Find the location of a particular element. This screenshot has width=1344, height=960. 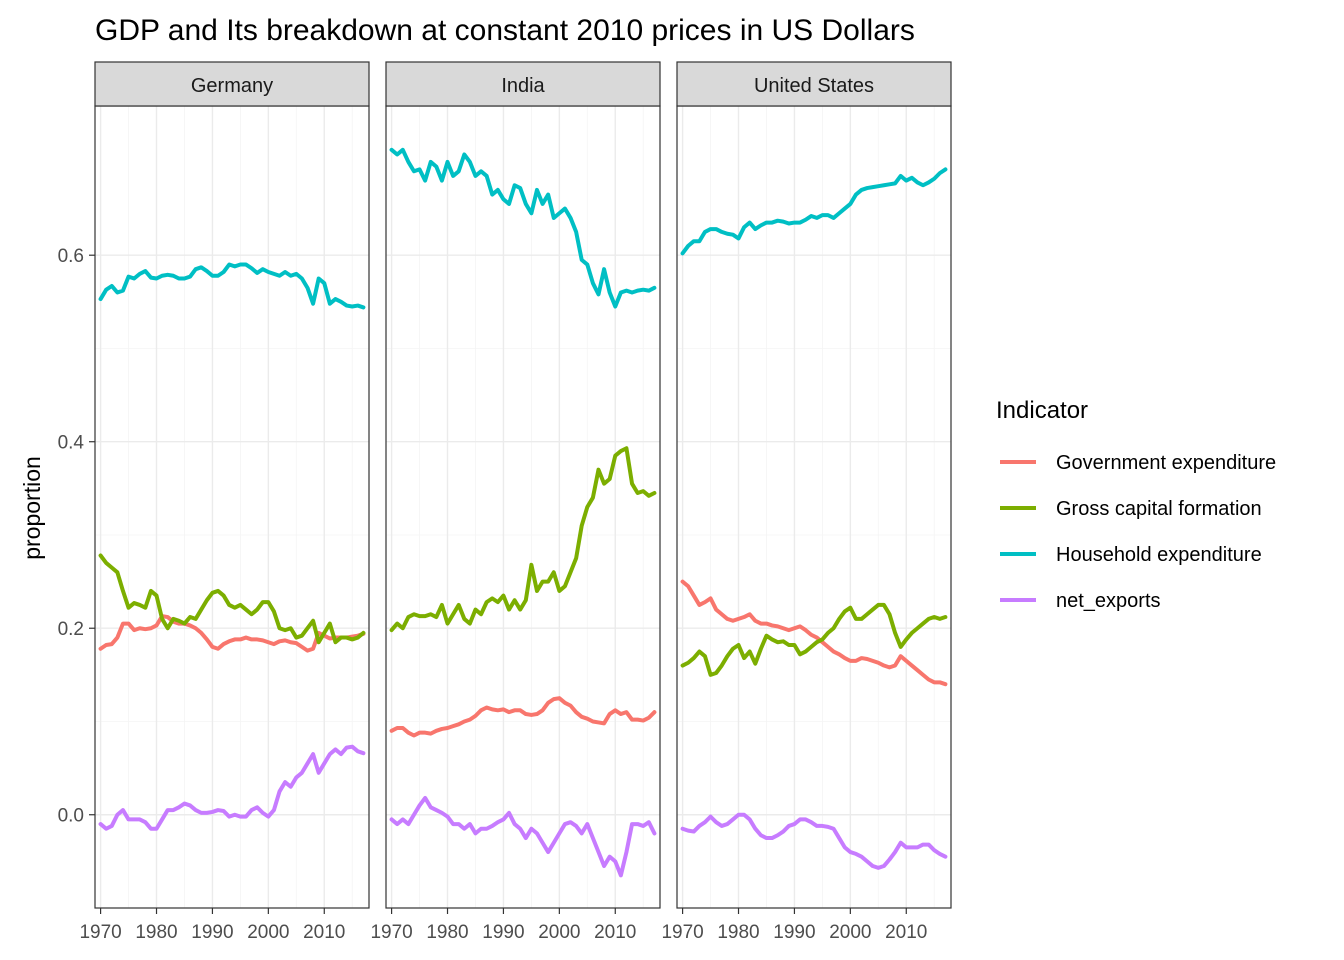

legend-label: Gross capital formation is located at coordinates (1159, 509).